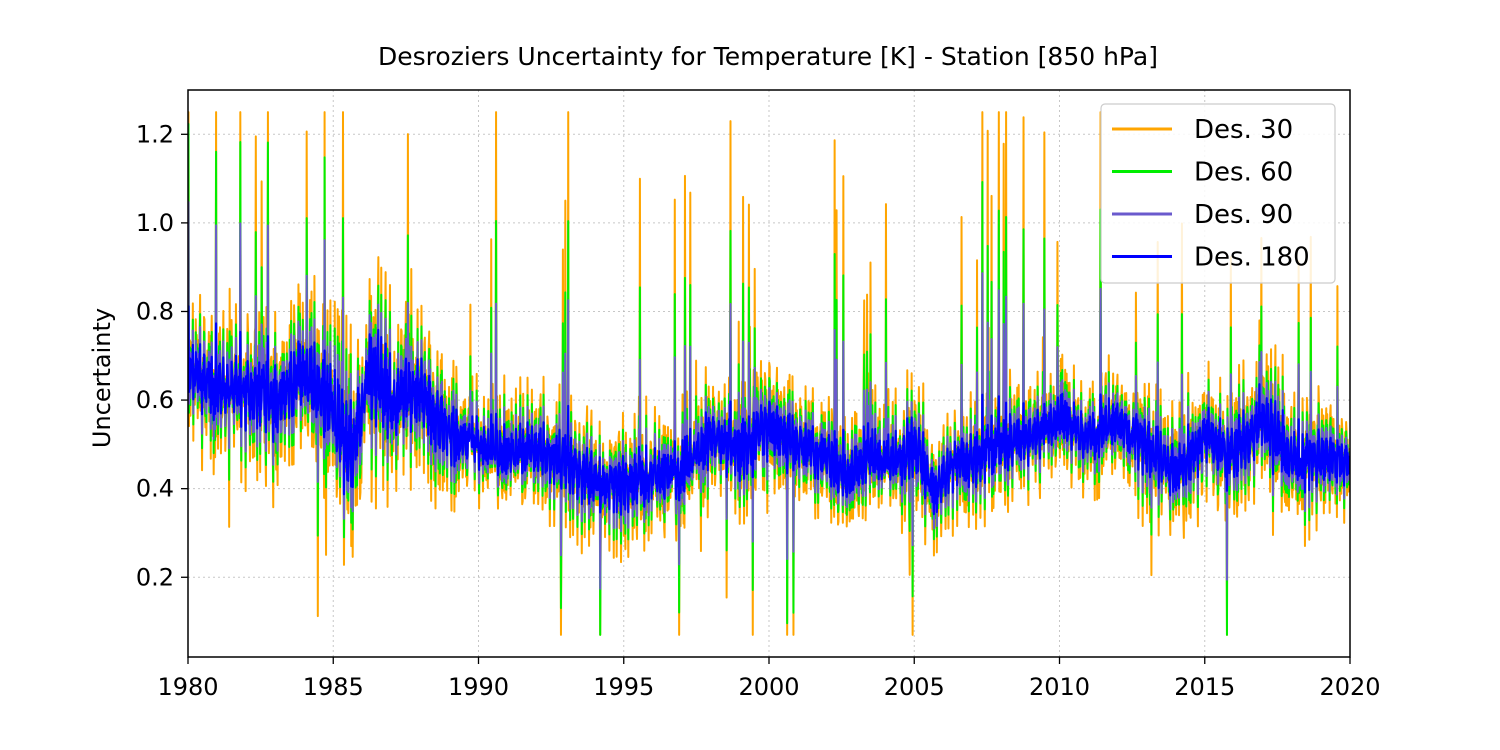  What do you see at coordinates (1204, 687) in the screenshot?
I see `x-tick-label: 2015` at bounding box center [1204, 687].